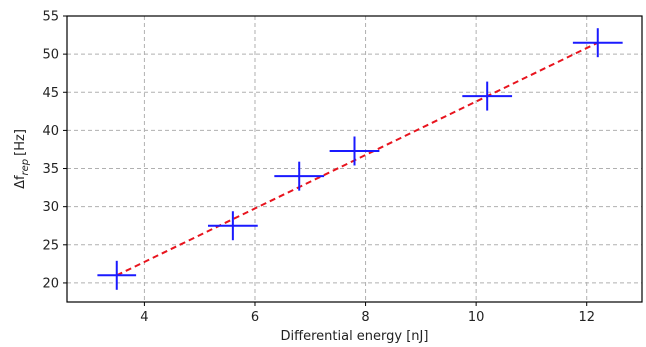 The image size is (646, 347). I want to click on y-tick-label: 20, so click(50, 283).